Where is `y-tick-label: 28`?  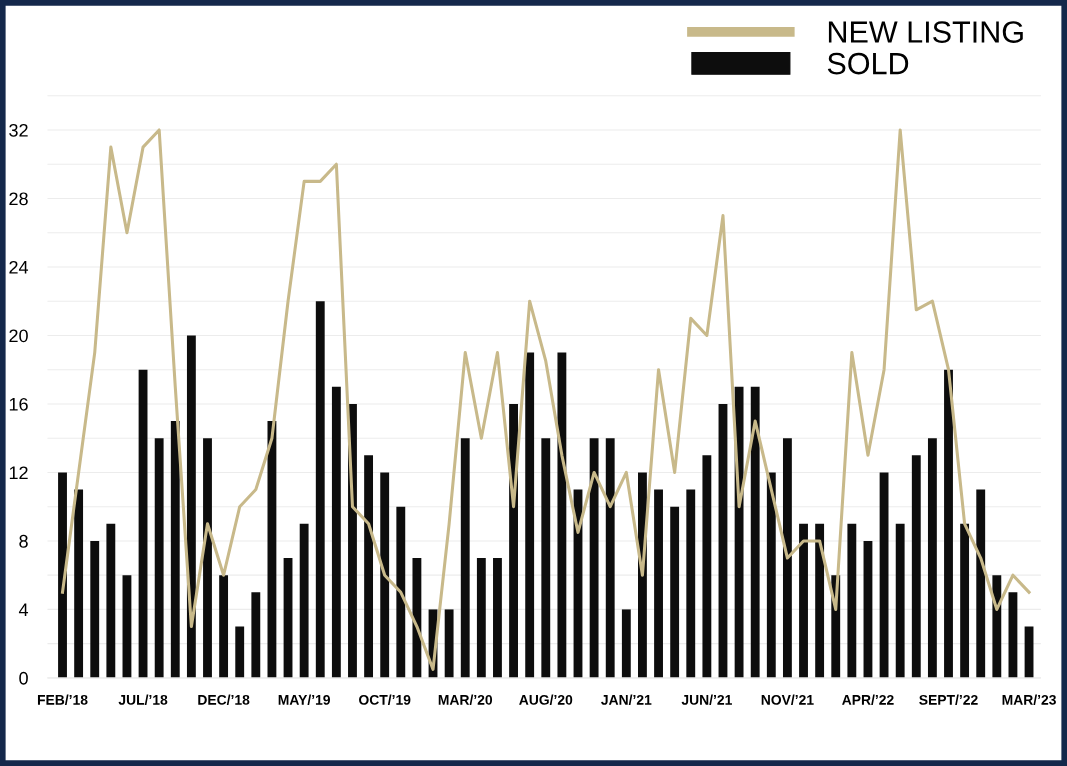 y-tick-label: 28 is located at coordinates (18, 199).